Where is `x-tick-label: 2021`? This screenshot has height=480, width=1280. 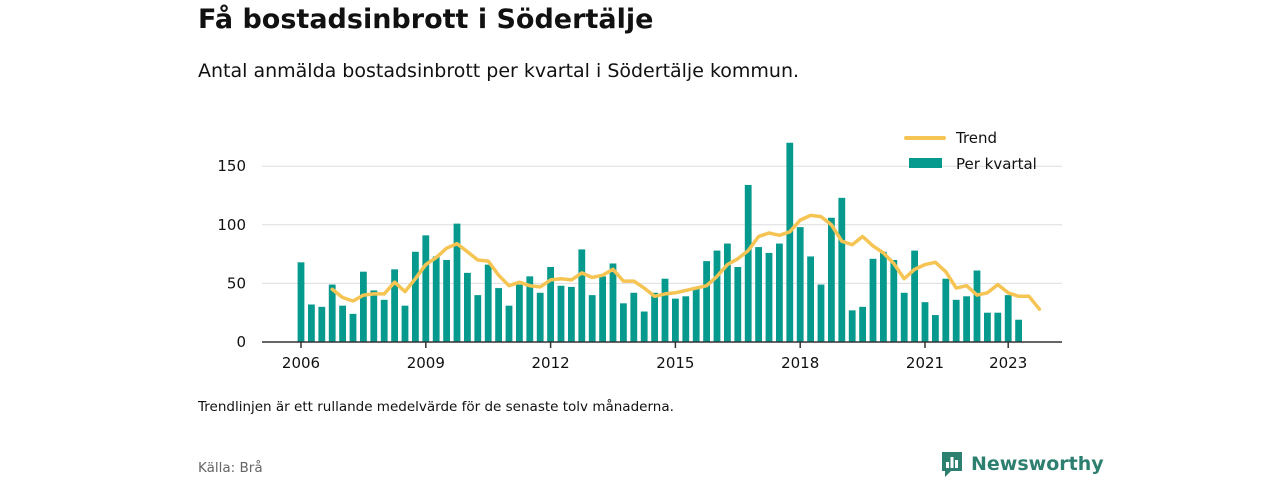
x-tick-label: 2021 is located at coordinates (925, 363).